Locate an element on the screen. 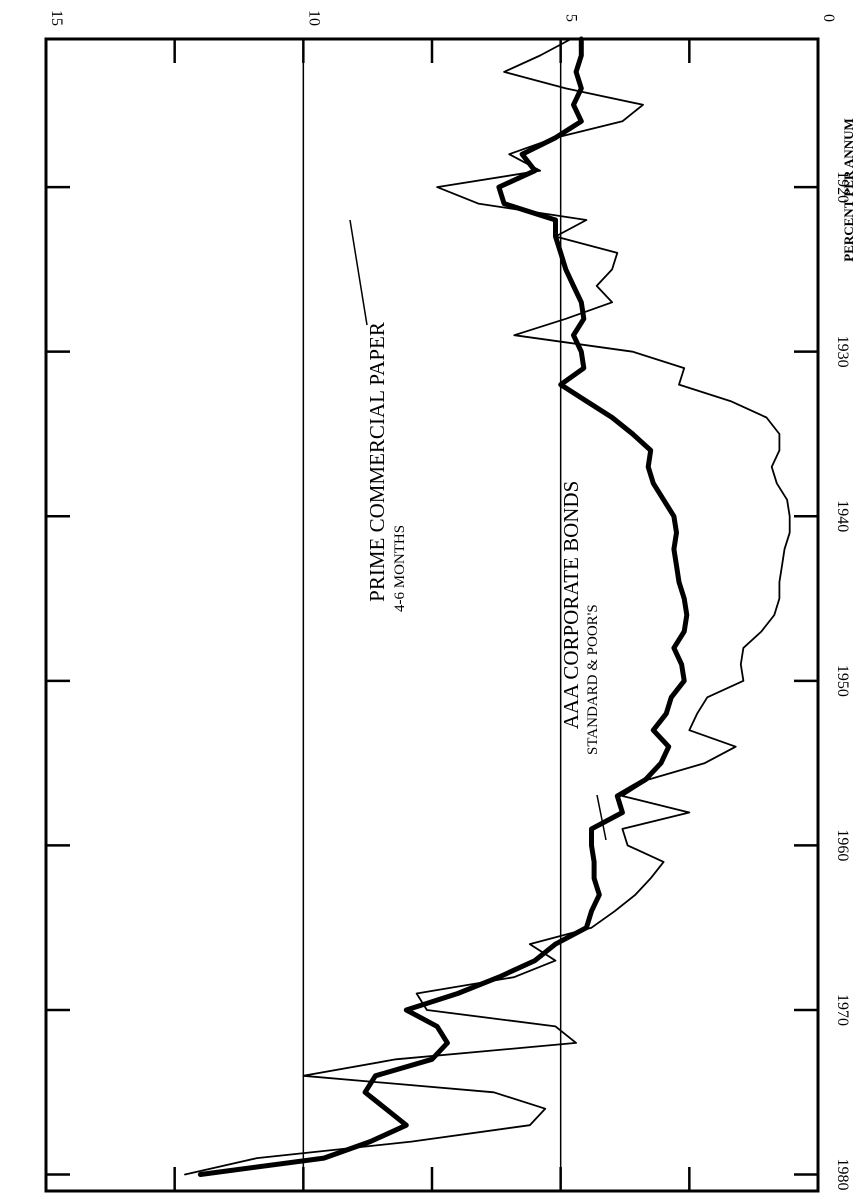 Image resolution: width=865 pixels, height=1199 pixels. annotation-prime-commercial-paper: PRIME COMMERCIAL PAPER 4-6 MONTHS is located at coordinates (378, 415).